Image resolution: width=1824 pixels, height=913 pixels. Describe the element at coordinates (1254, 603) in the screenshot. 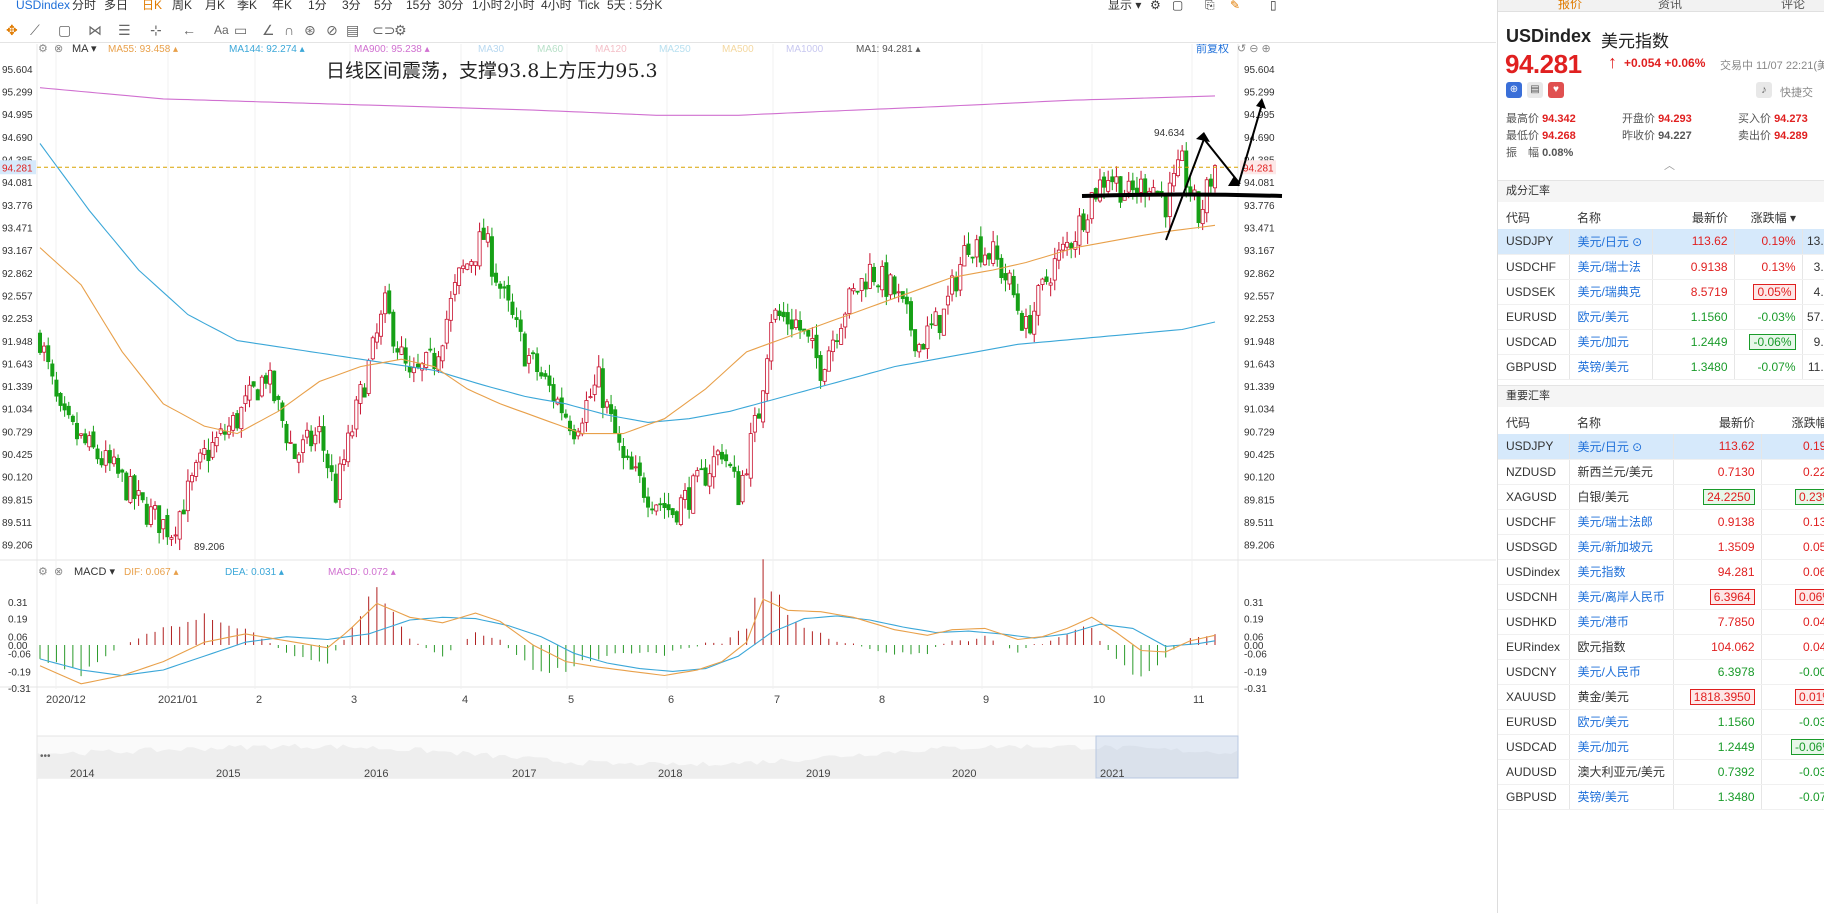

I see `macd-tick-right: 0.31` at that location.